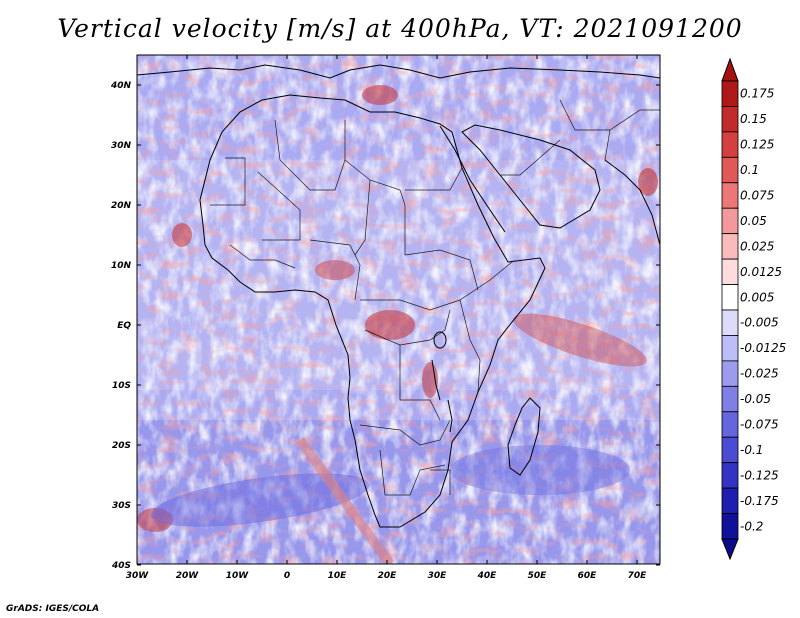 This screenshot has width=800, height=618. What do you see at coordinates (121, 506) in the screenshot?
I see `lat-label: 30S` at bounding box center [121, 506].